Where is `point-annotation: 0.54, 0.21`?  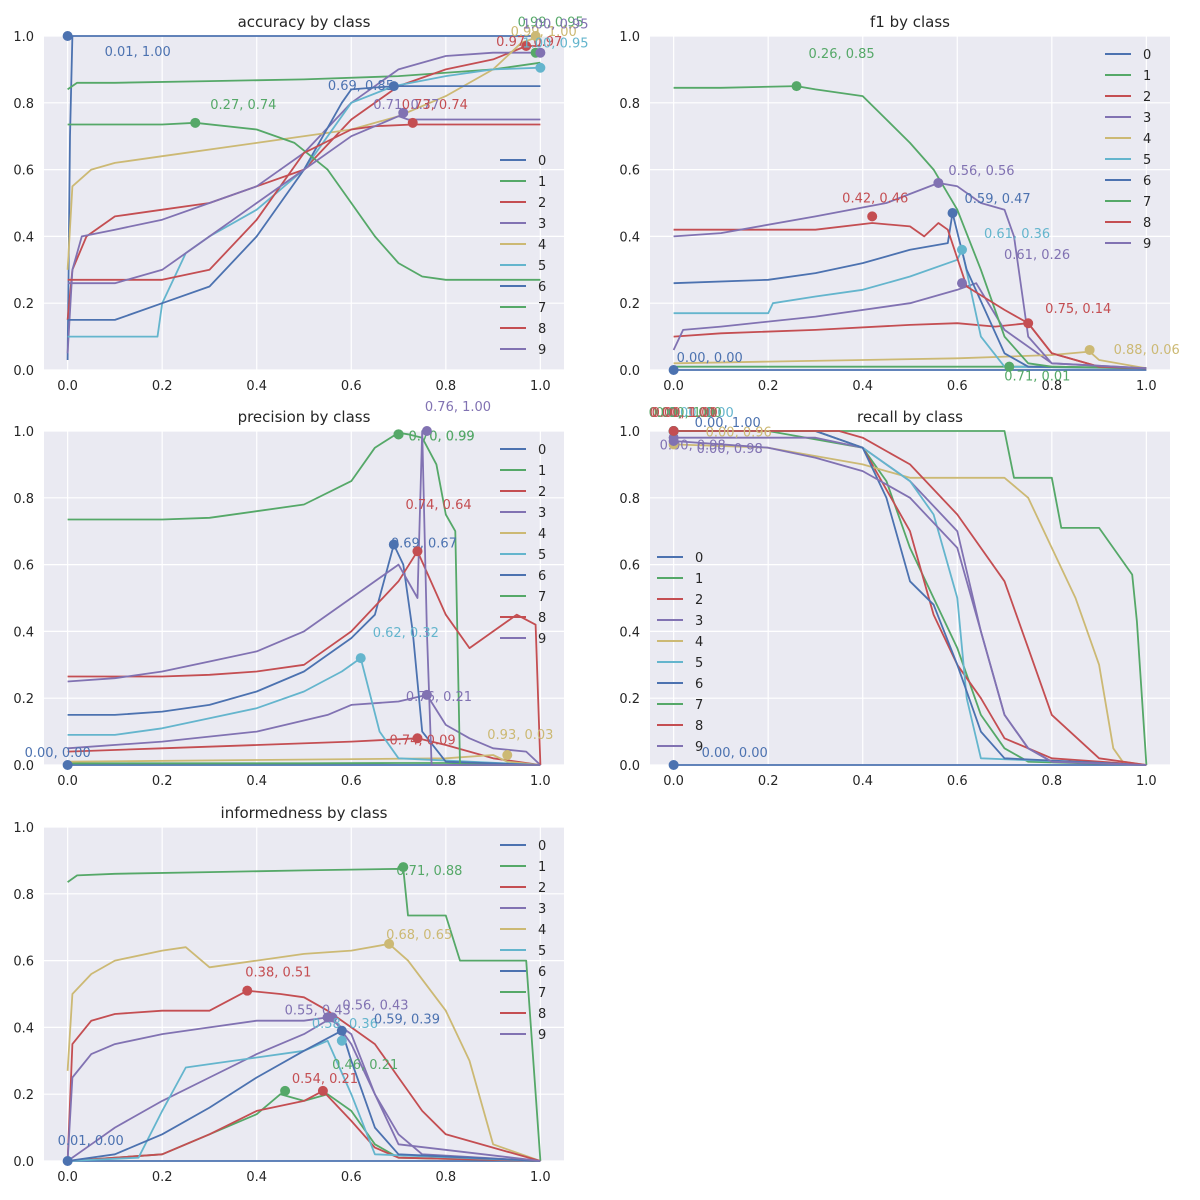 point-annotation: 0.54, 0.21 is located at coordinates (325, 1079).